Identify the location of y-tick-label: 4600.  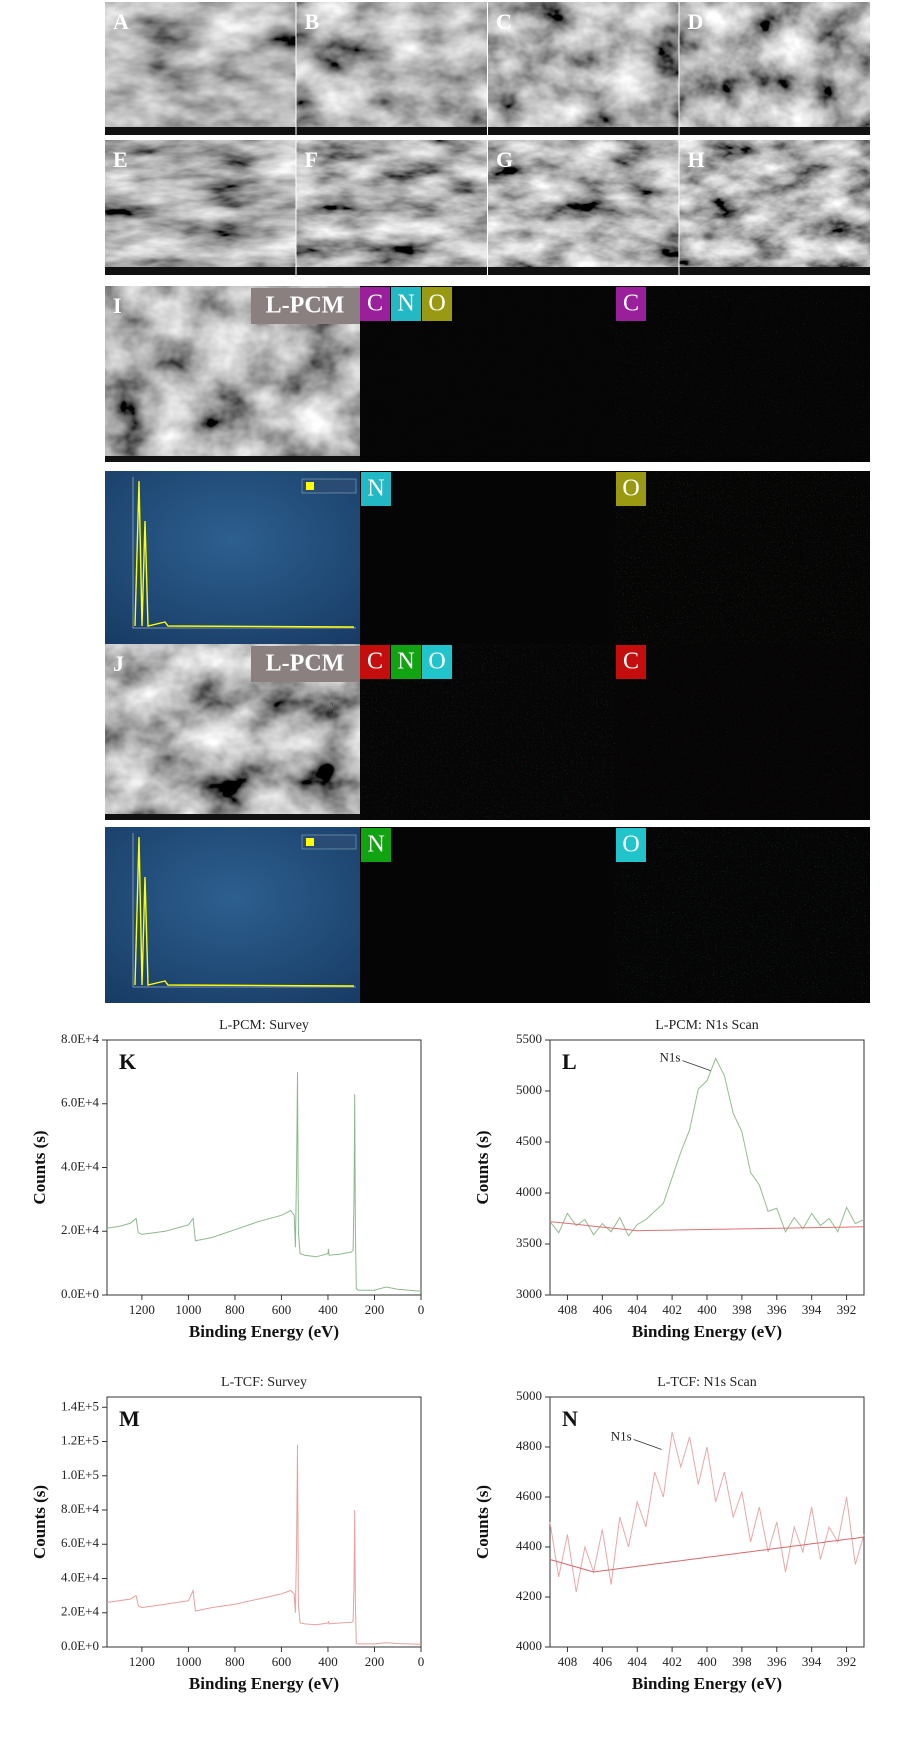
(529, 1495).